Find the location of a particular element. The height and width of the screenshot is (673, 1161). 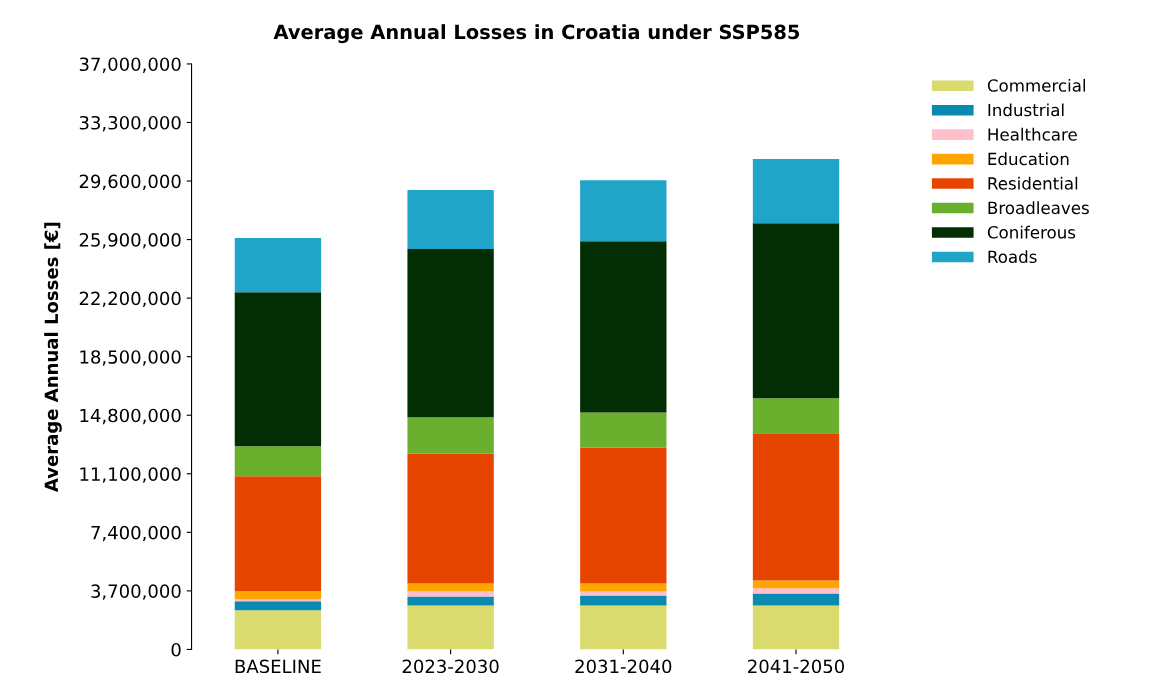

legend-label: Commercial is located at coordinates (1036, 85).